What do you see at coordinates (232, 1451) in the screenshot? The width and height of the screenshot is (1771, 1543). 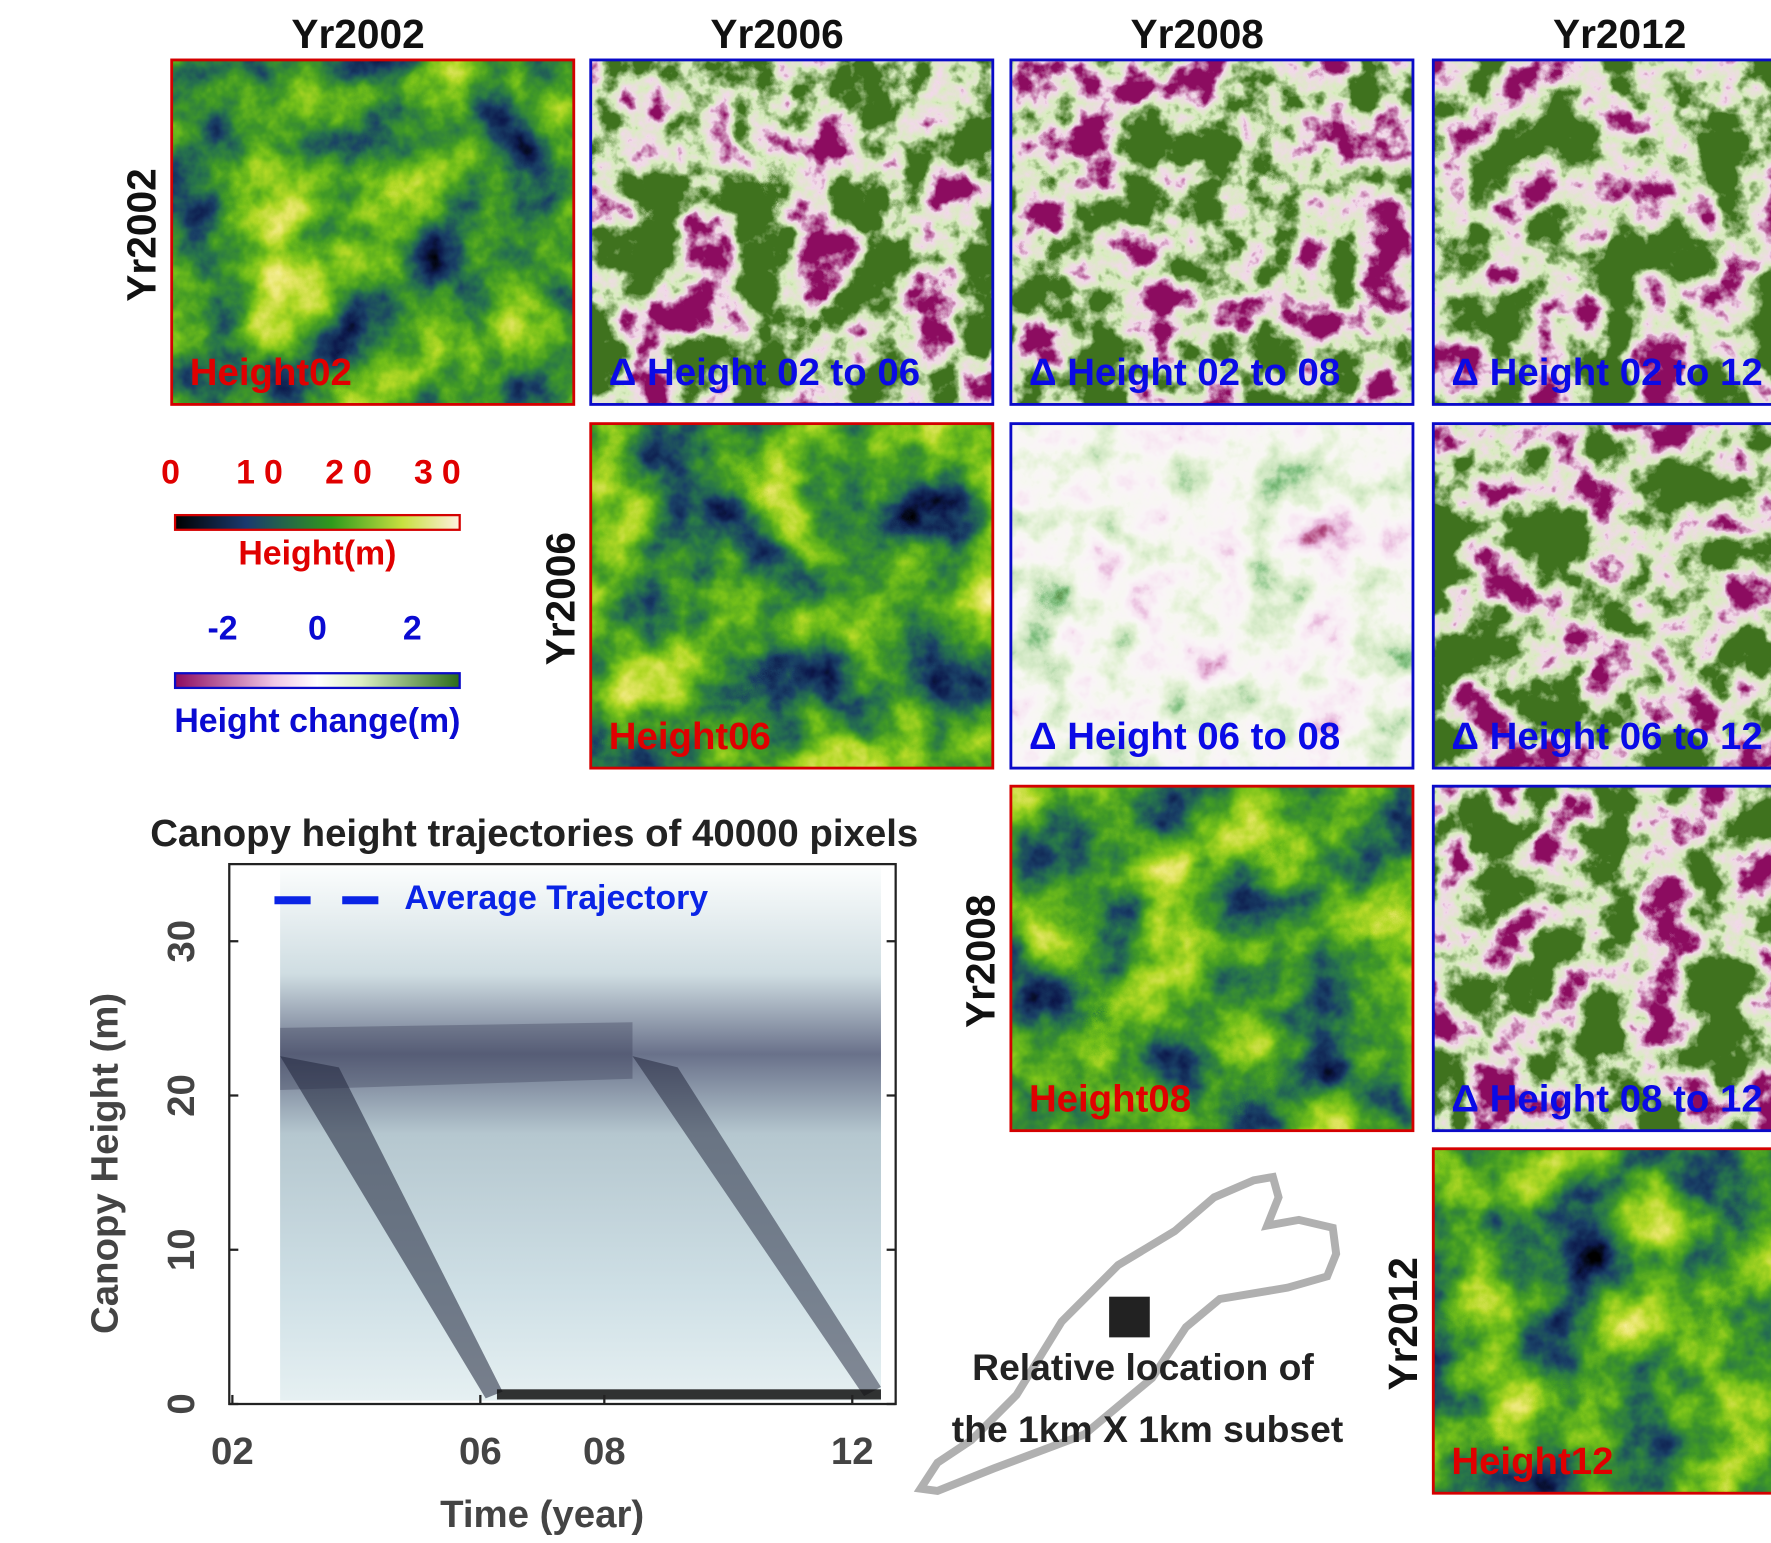 I see `x-tick-label: 02` at bounding box center [232, 1451].